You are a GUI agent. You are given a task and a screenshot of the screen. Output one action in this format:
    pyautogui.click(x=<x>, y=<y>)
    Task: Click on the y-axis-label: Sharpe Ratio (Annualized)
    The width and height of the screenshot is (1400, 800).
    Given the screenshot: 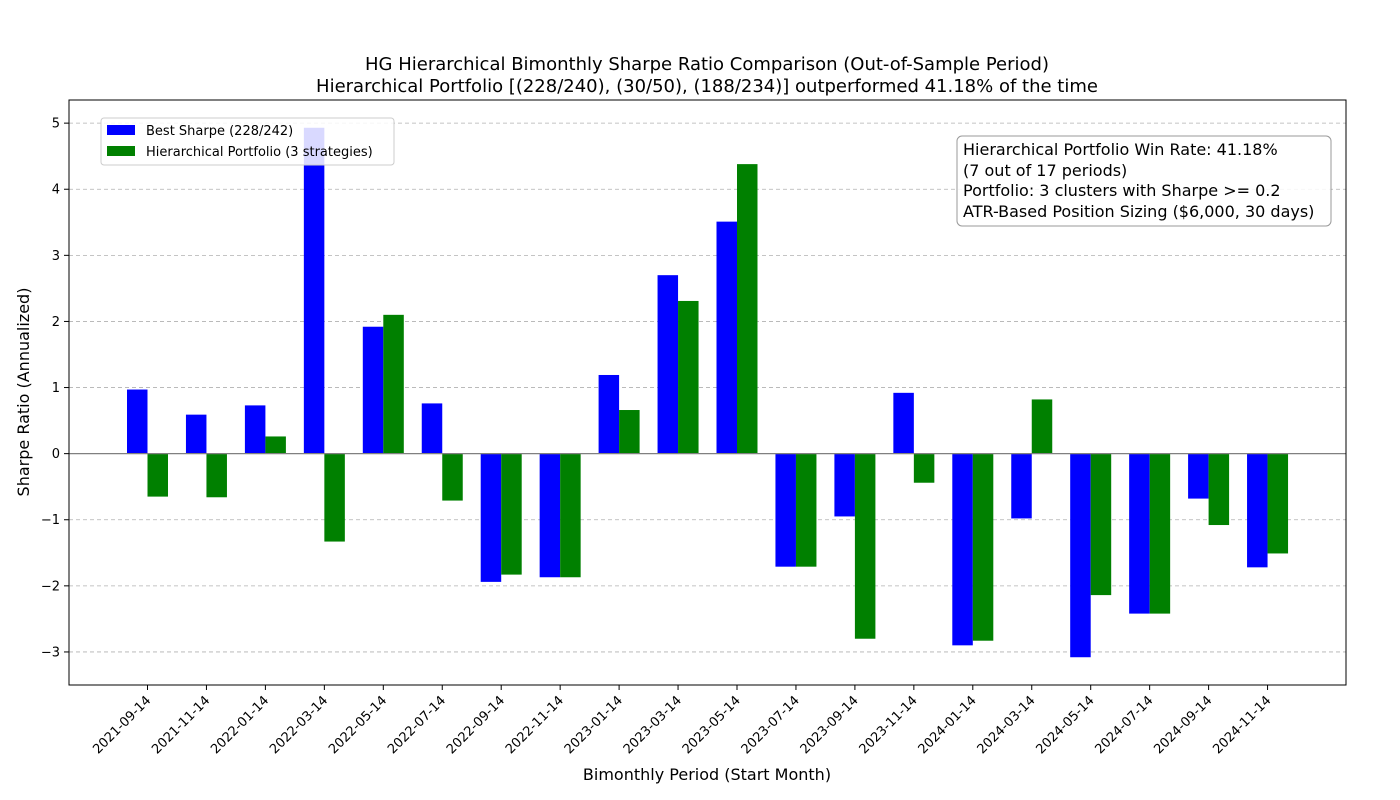 What is the action you would take?
    pyautogui.click(x=23, y=392)
    